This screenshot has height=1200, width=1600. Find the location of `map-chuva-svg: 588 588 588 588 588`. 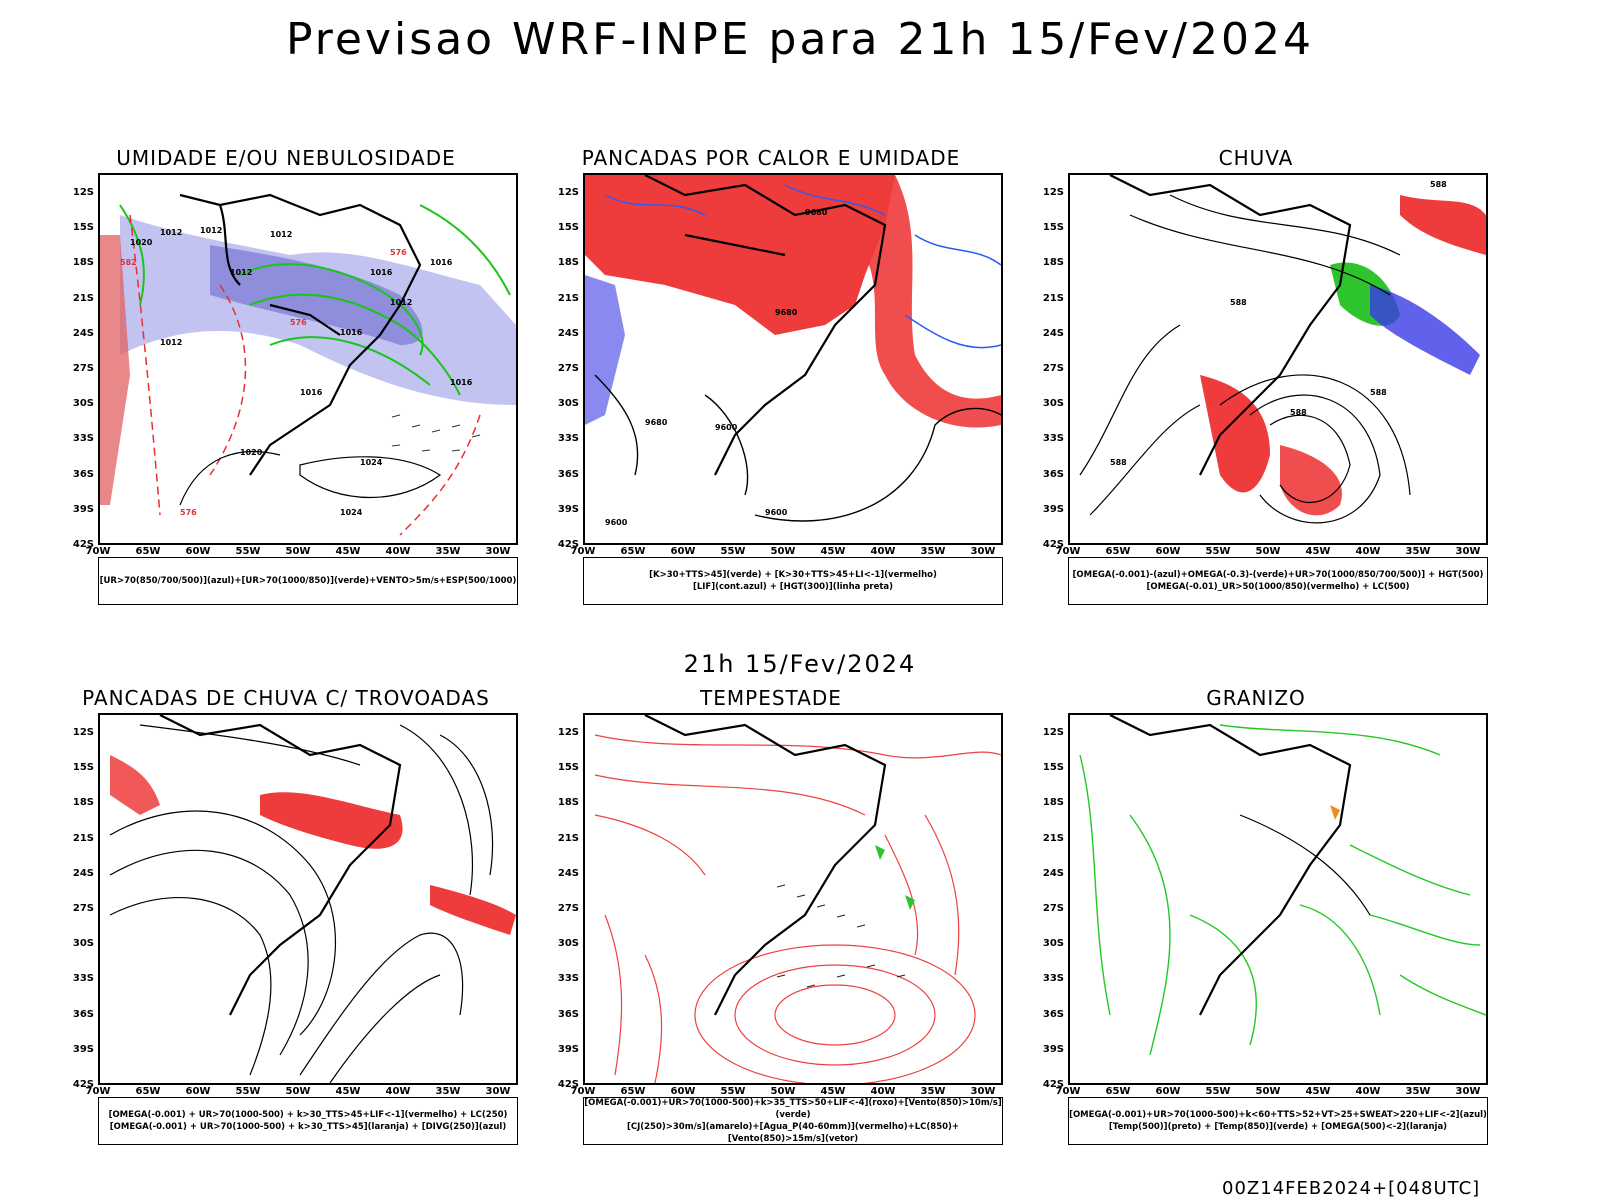

map-chuva-svg: 588 588 588 588 588 is located at coordinates (1282, 349).